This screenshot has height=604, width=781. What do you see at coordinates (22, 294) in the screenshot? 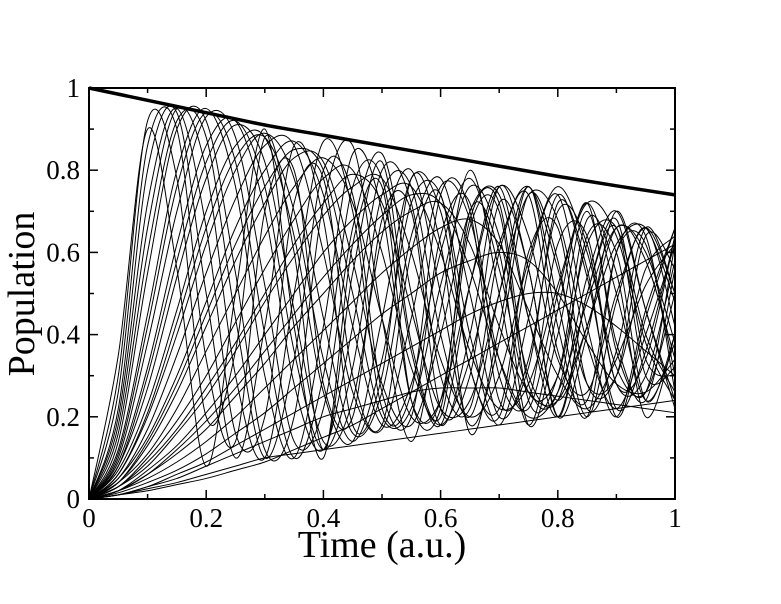
I see `y-axis-title: Population` at bounding box center [22, 294].